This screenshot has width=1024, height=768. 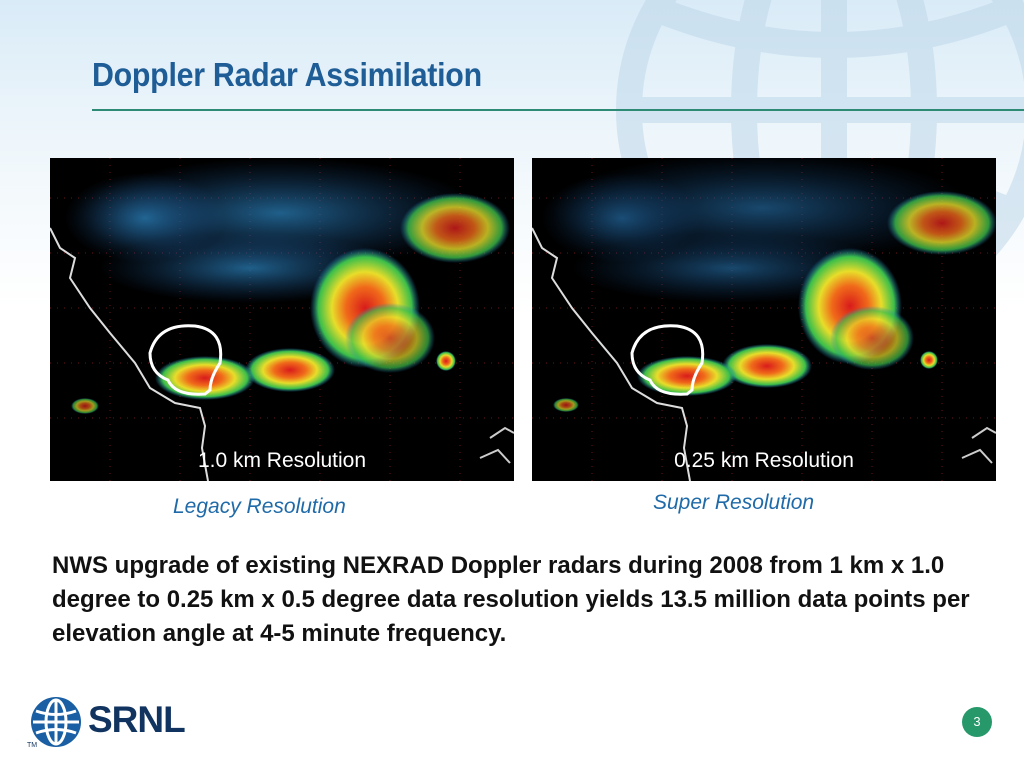 I want to click on title-divider, so click(x=558, y=110).